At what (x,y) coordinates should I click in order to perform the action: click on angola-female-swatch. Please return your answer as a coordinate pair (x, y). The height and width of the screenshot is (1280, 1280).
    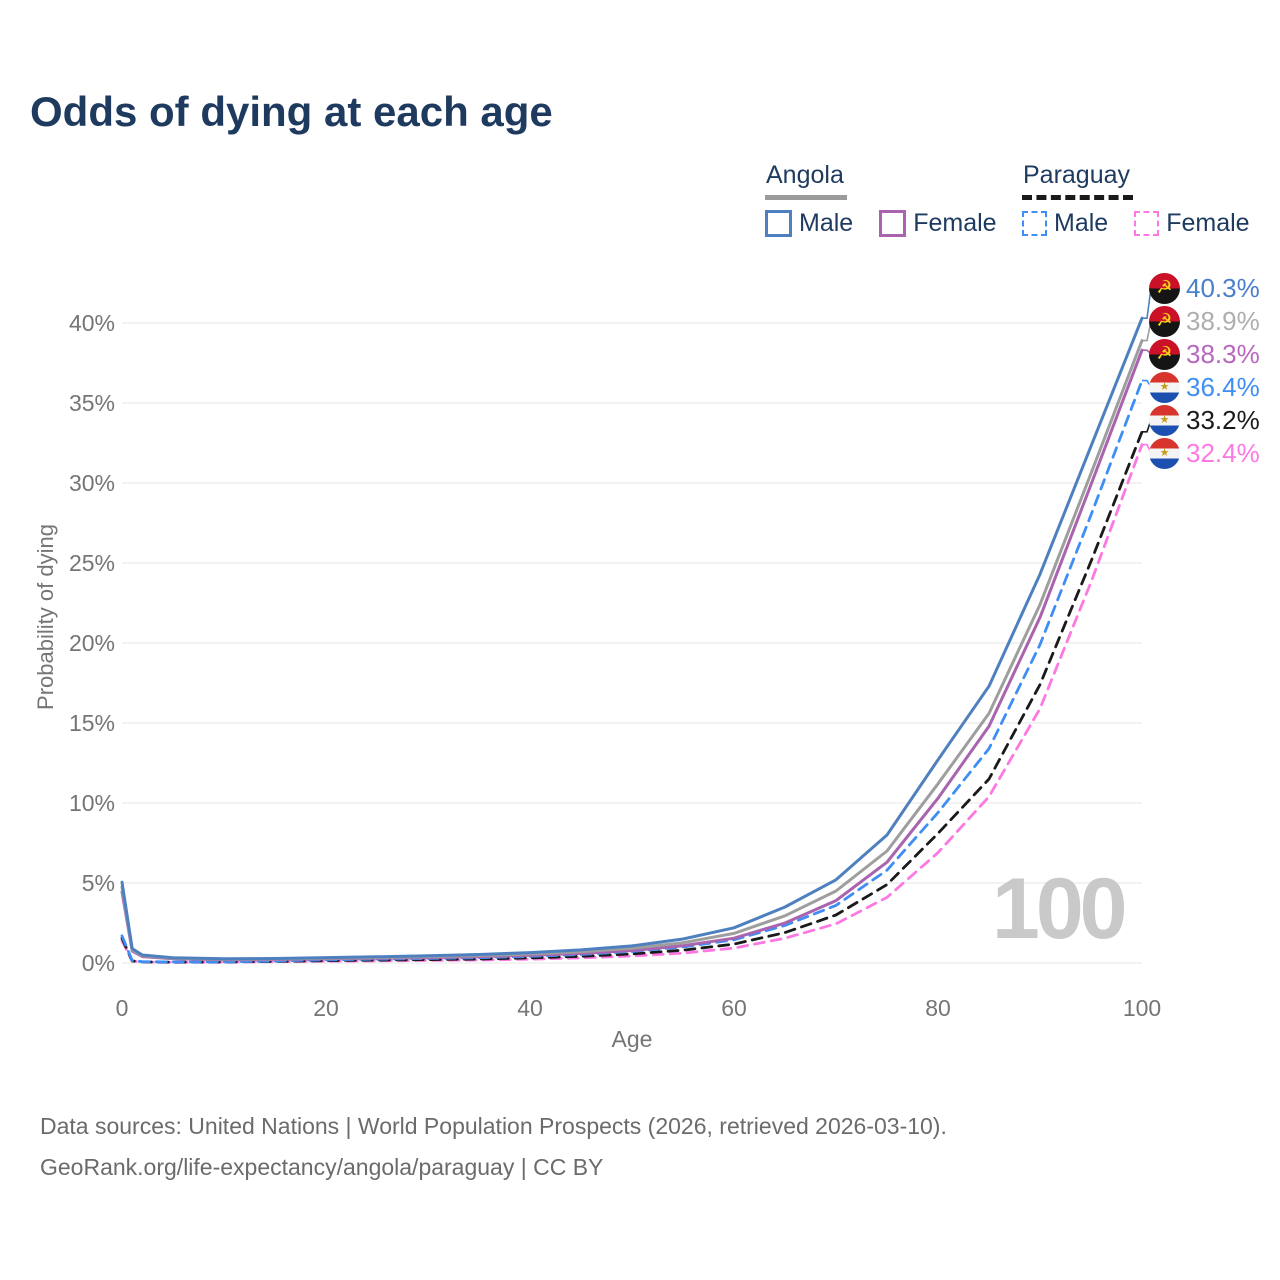
    Looking at the image, I should click on (893, 223).